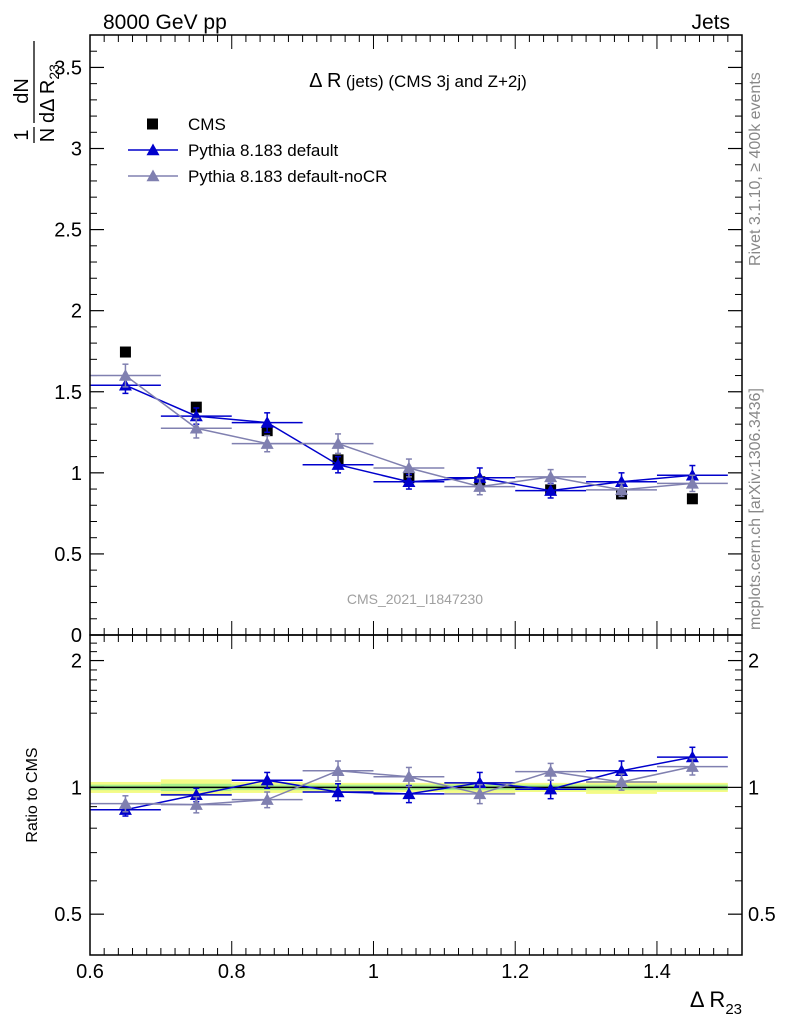 The image size is (786, 1029). What do you see at coordinates (373, 972) in the screenshot?
I see `x-tick-label: 1` at bounding box center [373, 972].